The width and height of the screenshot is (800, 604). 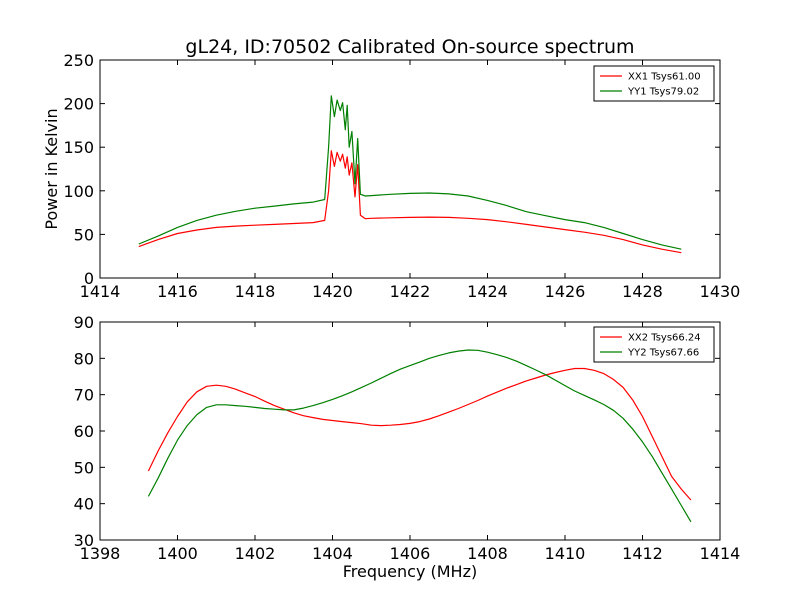 What do you see at coordinates (84, 504) in the screenshot?
I see `y-tick-label-bottom: 40` at bounding box center [84, 504].